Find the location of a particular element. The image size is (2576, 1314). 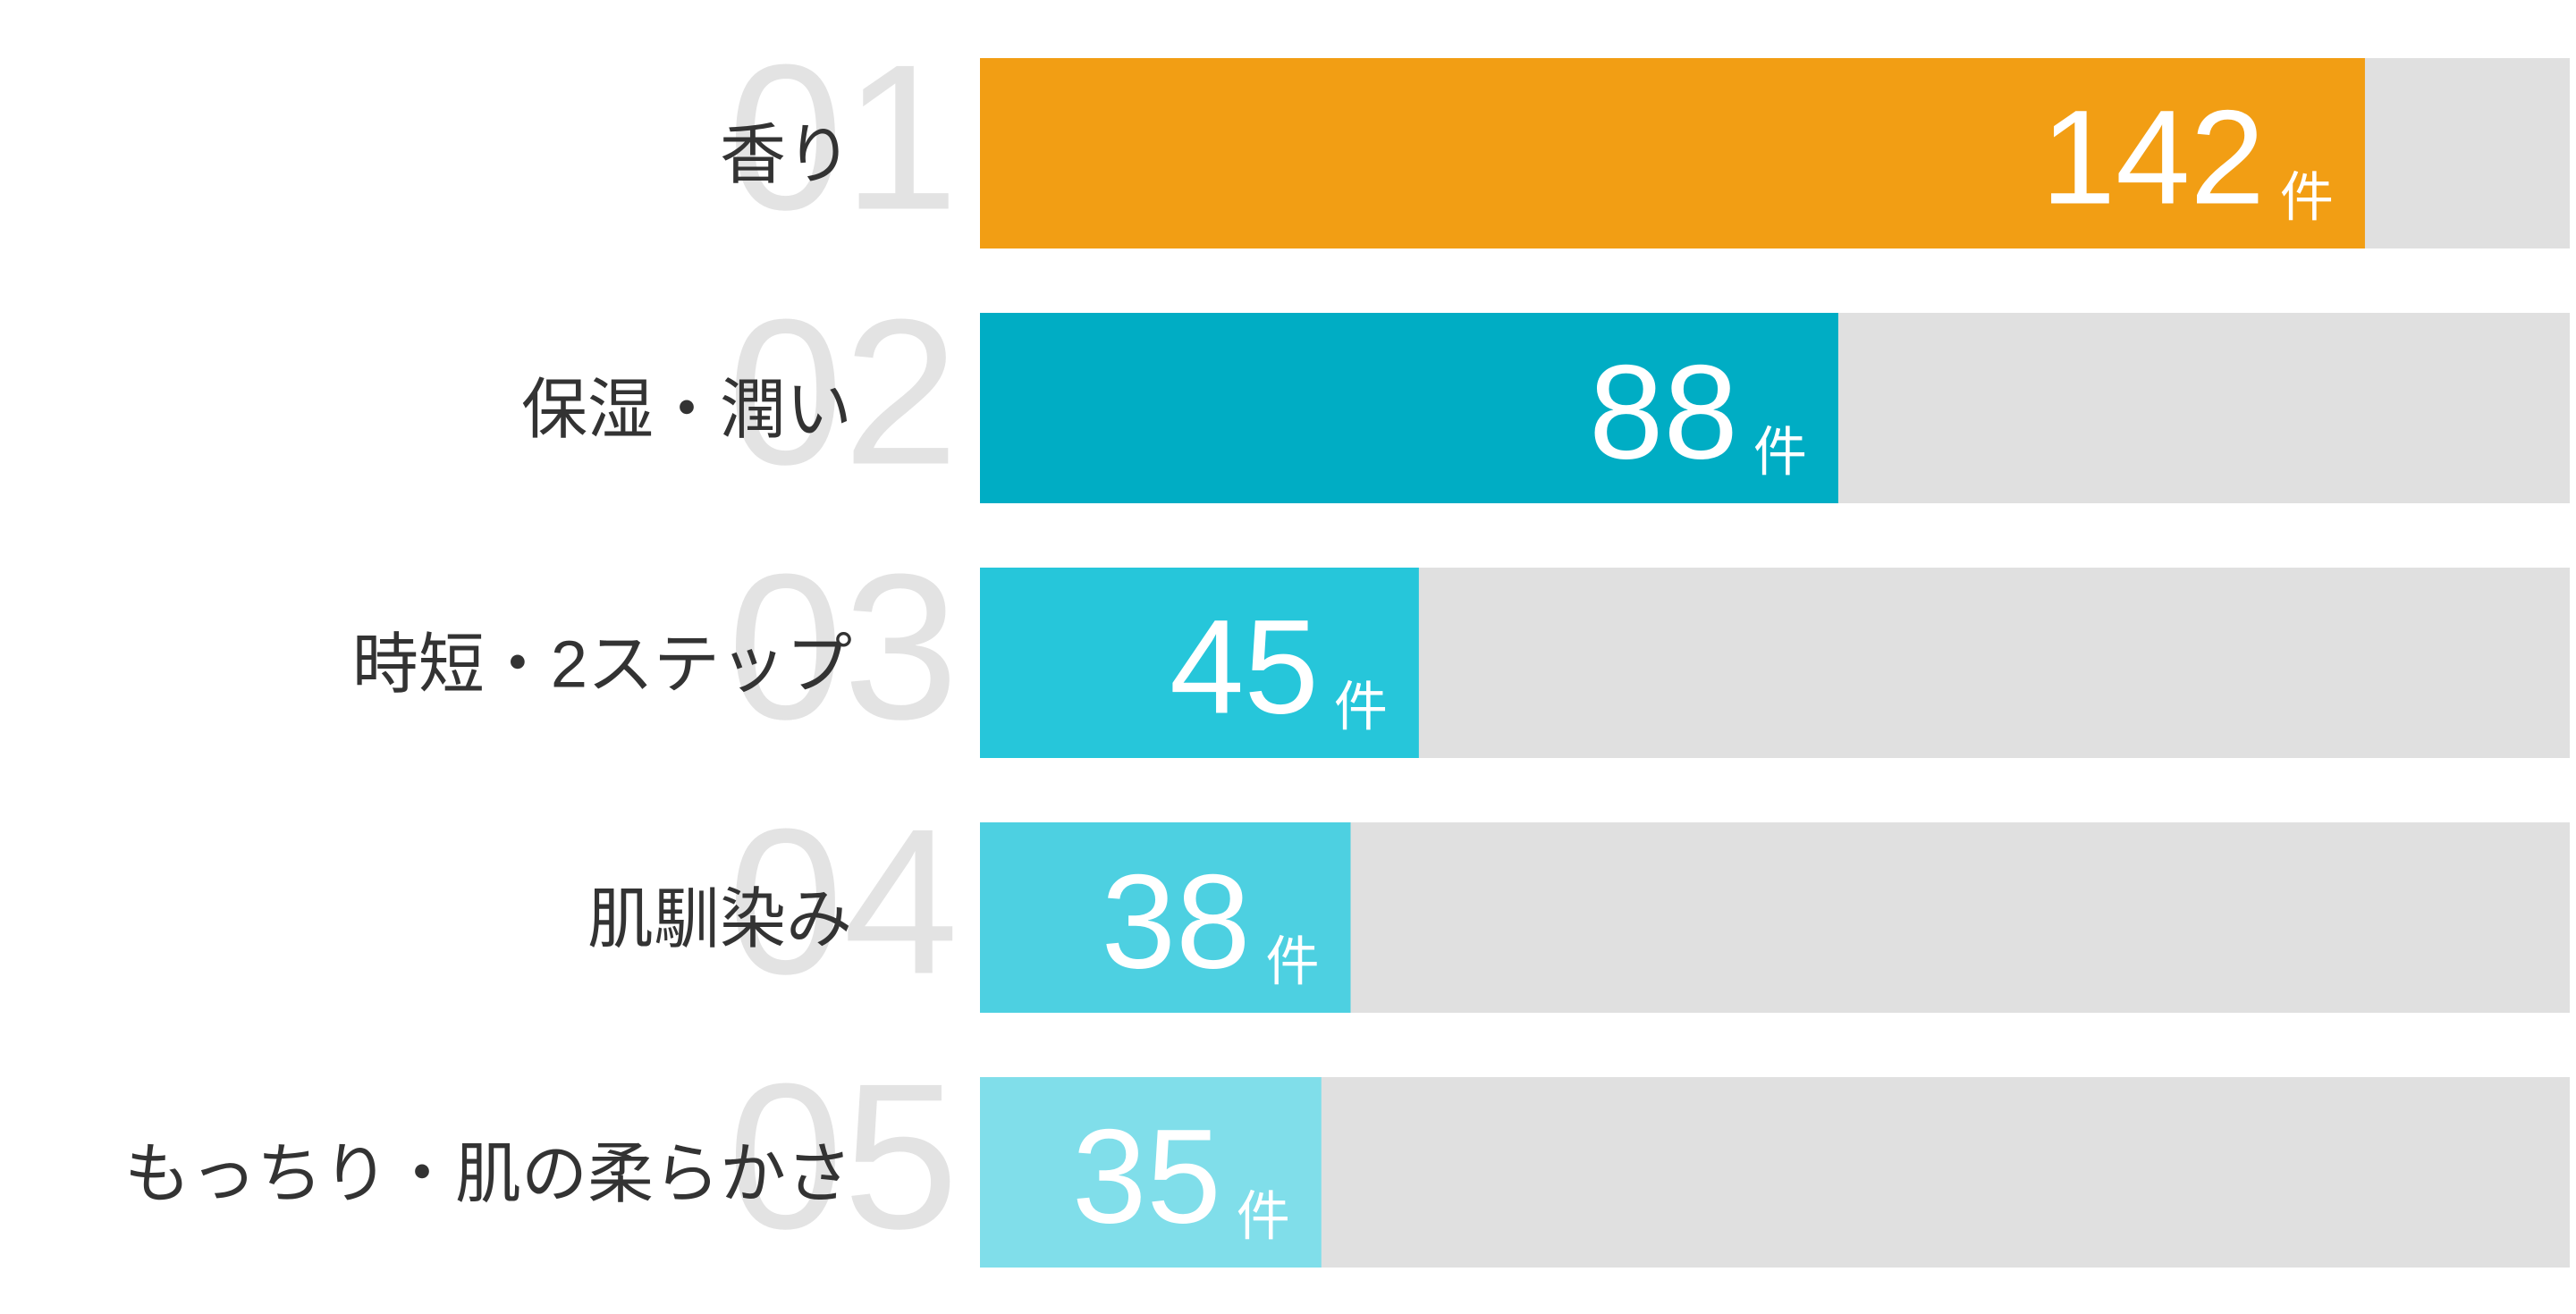

rank-number: 01 is located at coordinates (843, 138).